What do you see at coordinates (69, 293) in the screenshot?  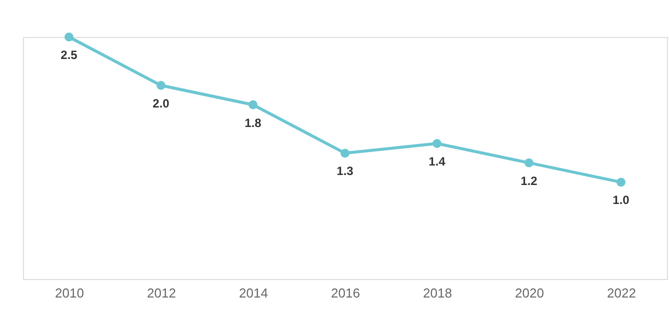 I see `x-tick-label: 2010` at bounding box center [69, 293].